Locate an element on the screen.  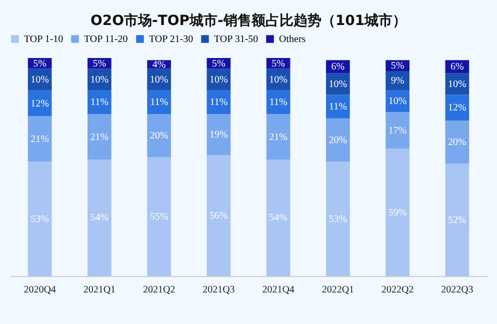
data-label: 17% is located at coordinates (397, 130).